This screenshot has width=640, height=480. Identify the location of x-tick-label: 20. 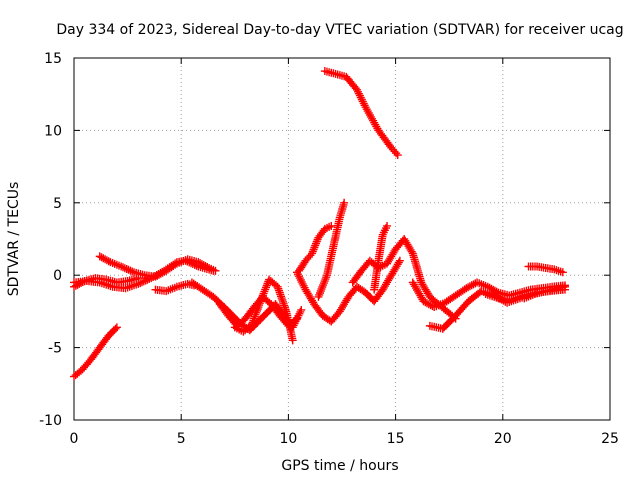
(503, 439).